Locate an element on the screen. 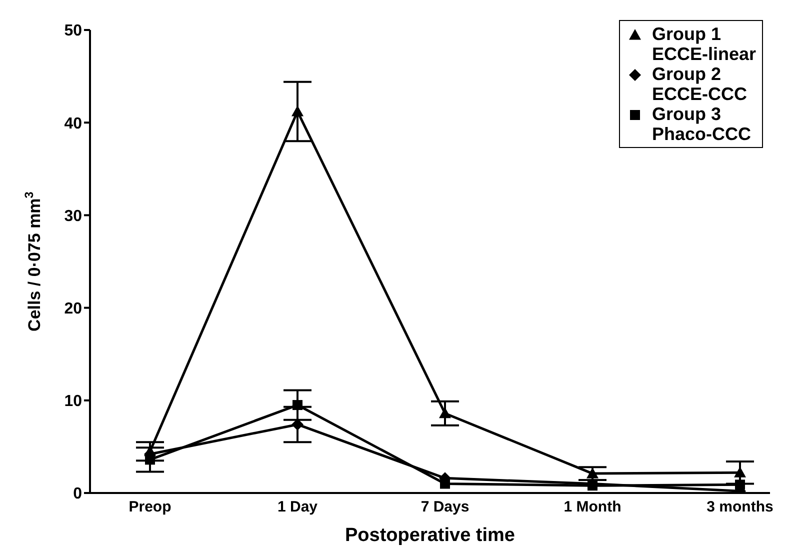 The width and height of the screenshot is (785, 551). x-tick-label: 1 Month is located at coordinates (593, 507).